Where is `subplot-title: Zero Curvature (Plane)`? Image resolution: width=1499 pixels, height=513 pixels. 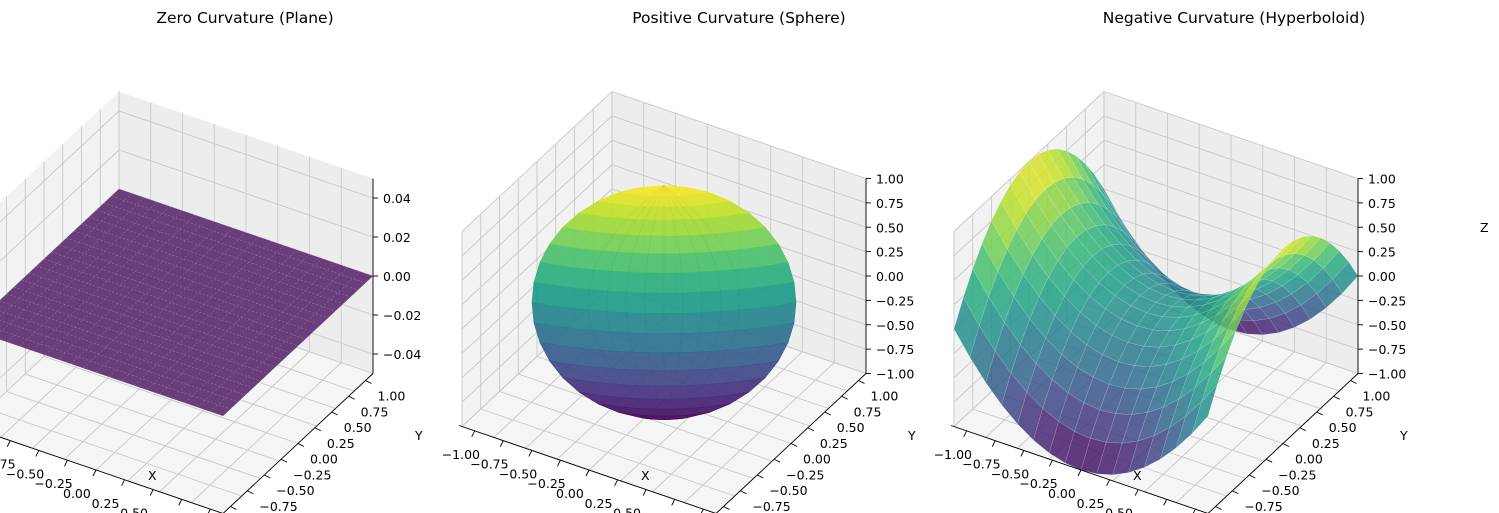 subplot-title: Zero Curvature (Plane) is located at coordinates (244, 18).